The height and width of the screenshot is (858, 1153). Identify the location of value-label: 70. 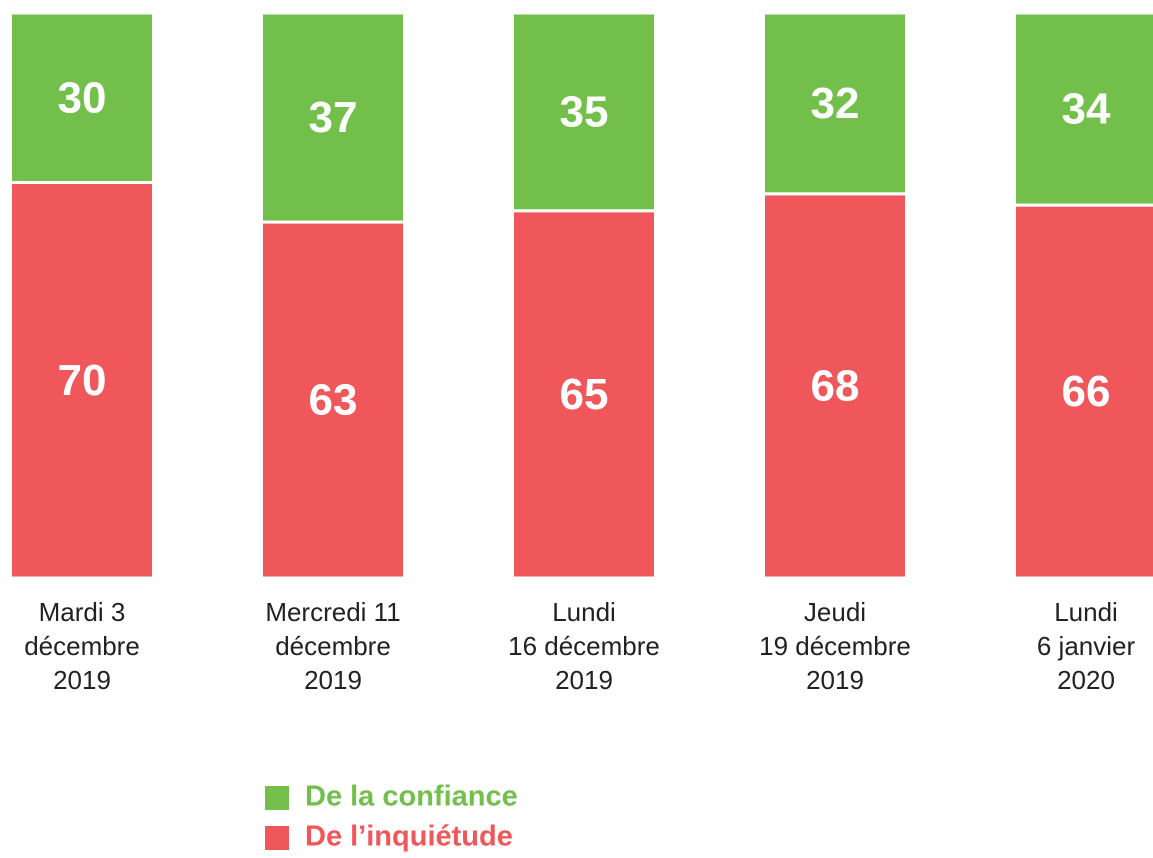
(82, 380).